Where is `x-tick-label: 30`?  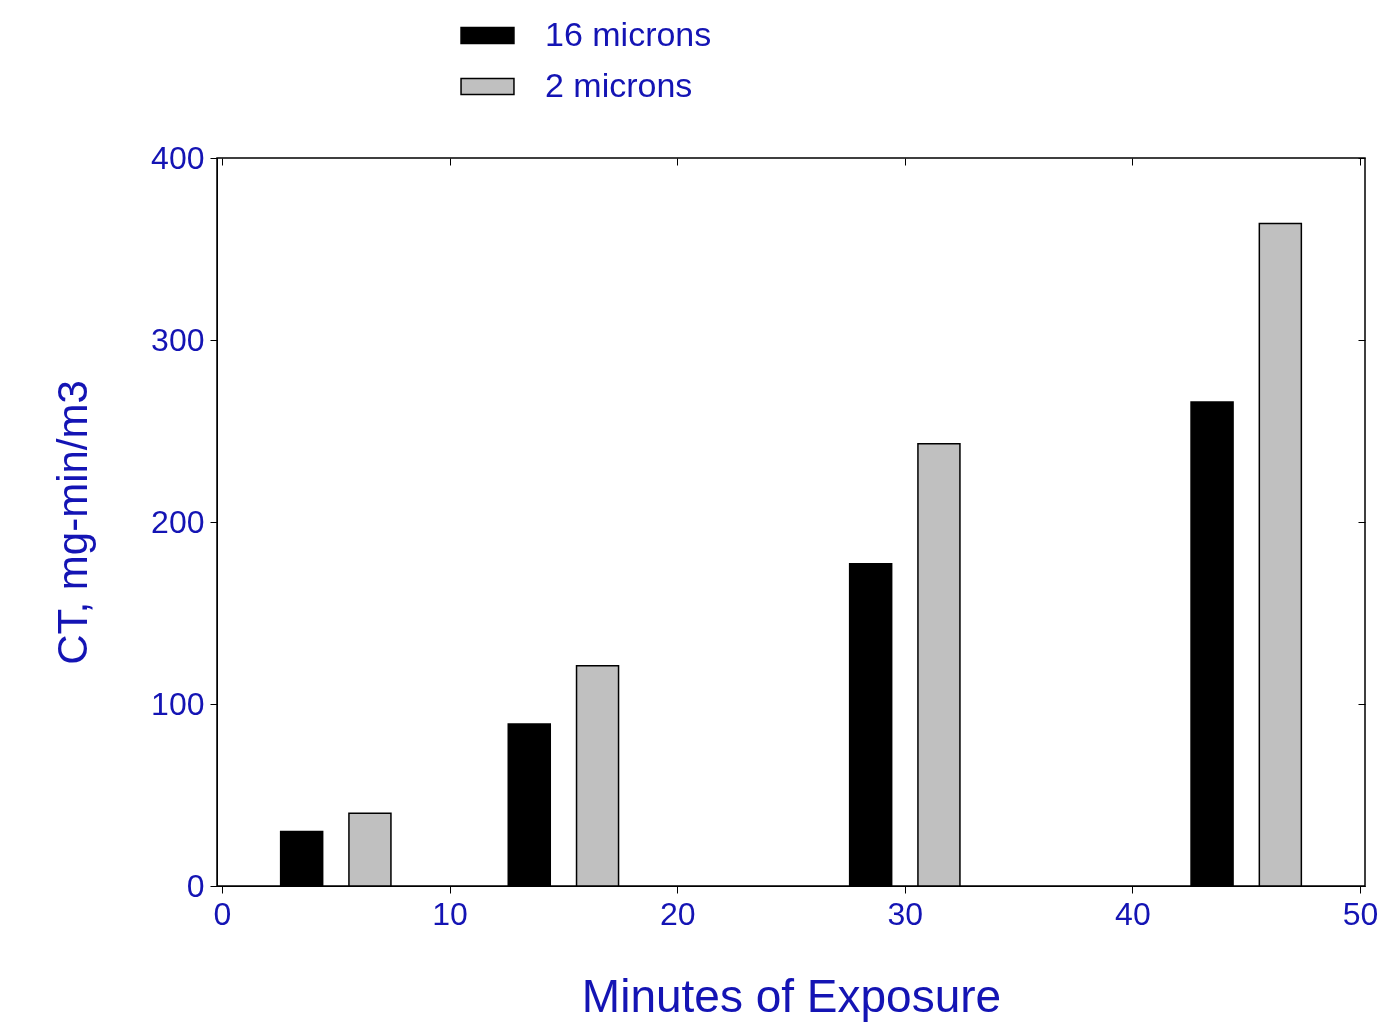 x-tick-label: 30 is located at coordinates (905, 913).